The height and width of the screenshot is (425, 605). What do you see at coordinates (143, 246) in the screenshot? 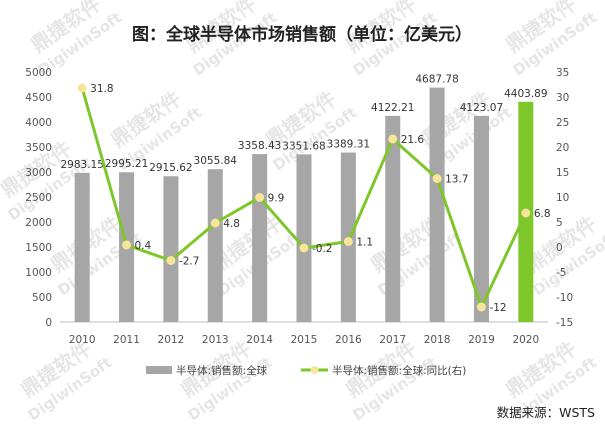
I see `line-value-label: 0.4` at bounding box center [143, 246].